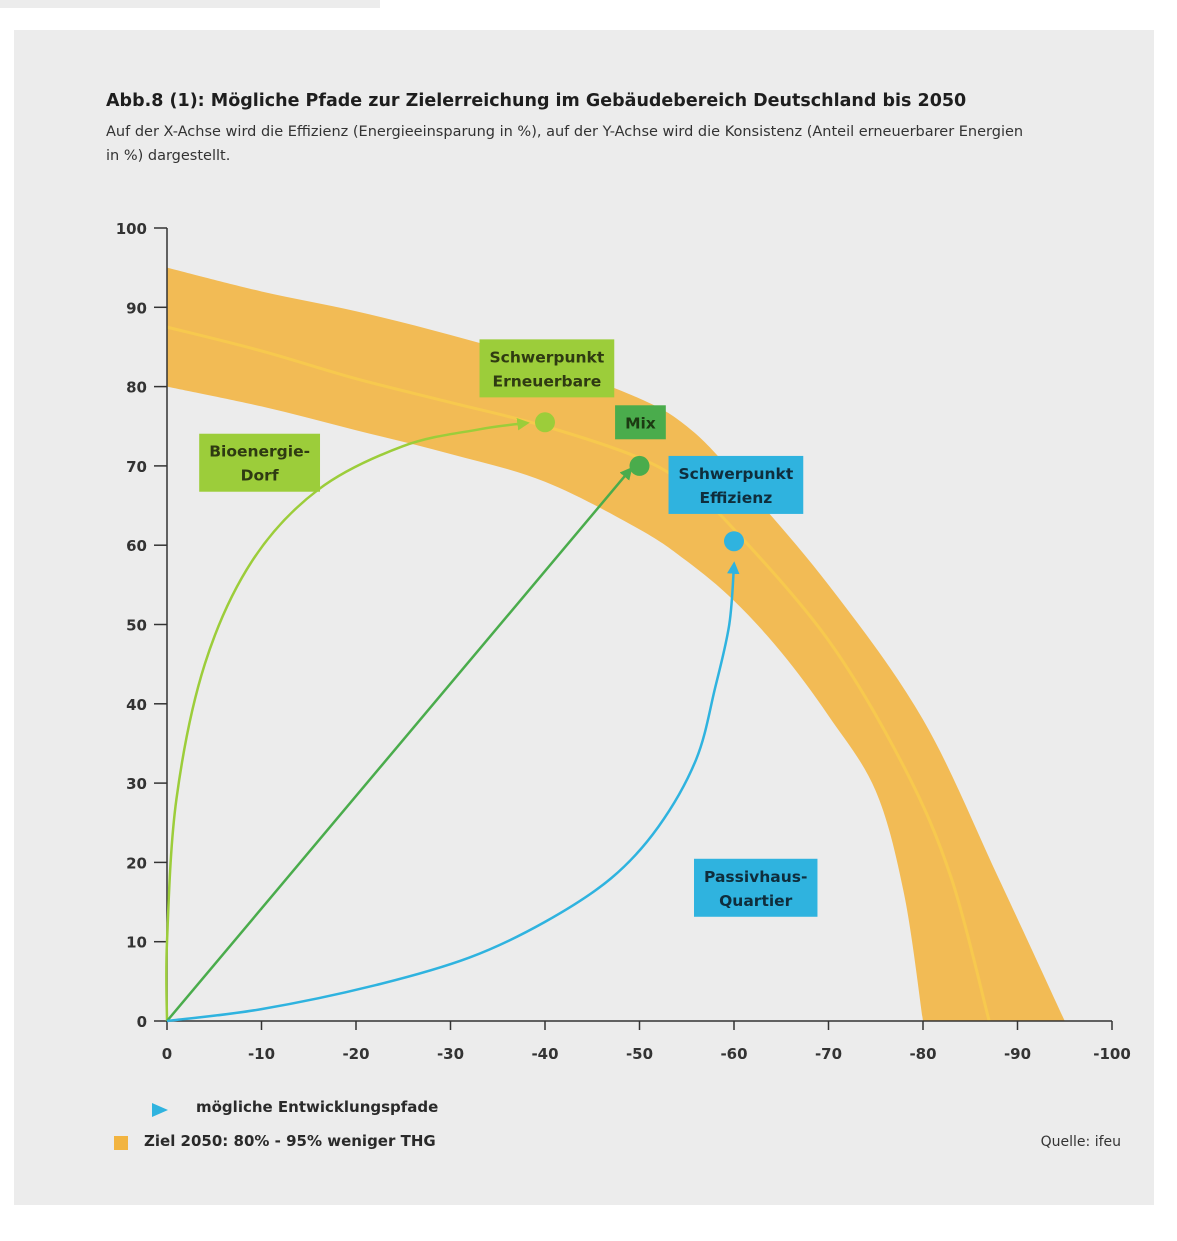  Describe the element at coordinates (733, 1054) in the screenshot. I see `x-tick-label: -60` at that location.